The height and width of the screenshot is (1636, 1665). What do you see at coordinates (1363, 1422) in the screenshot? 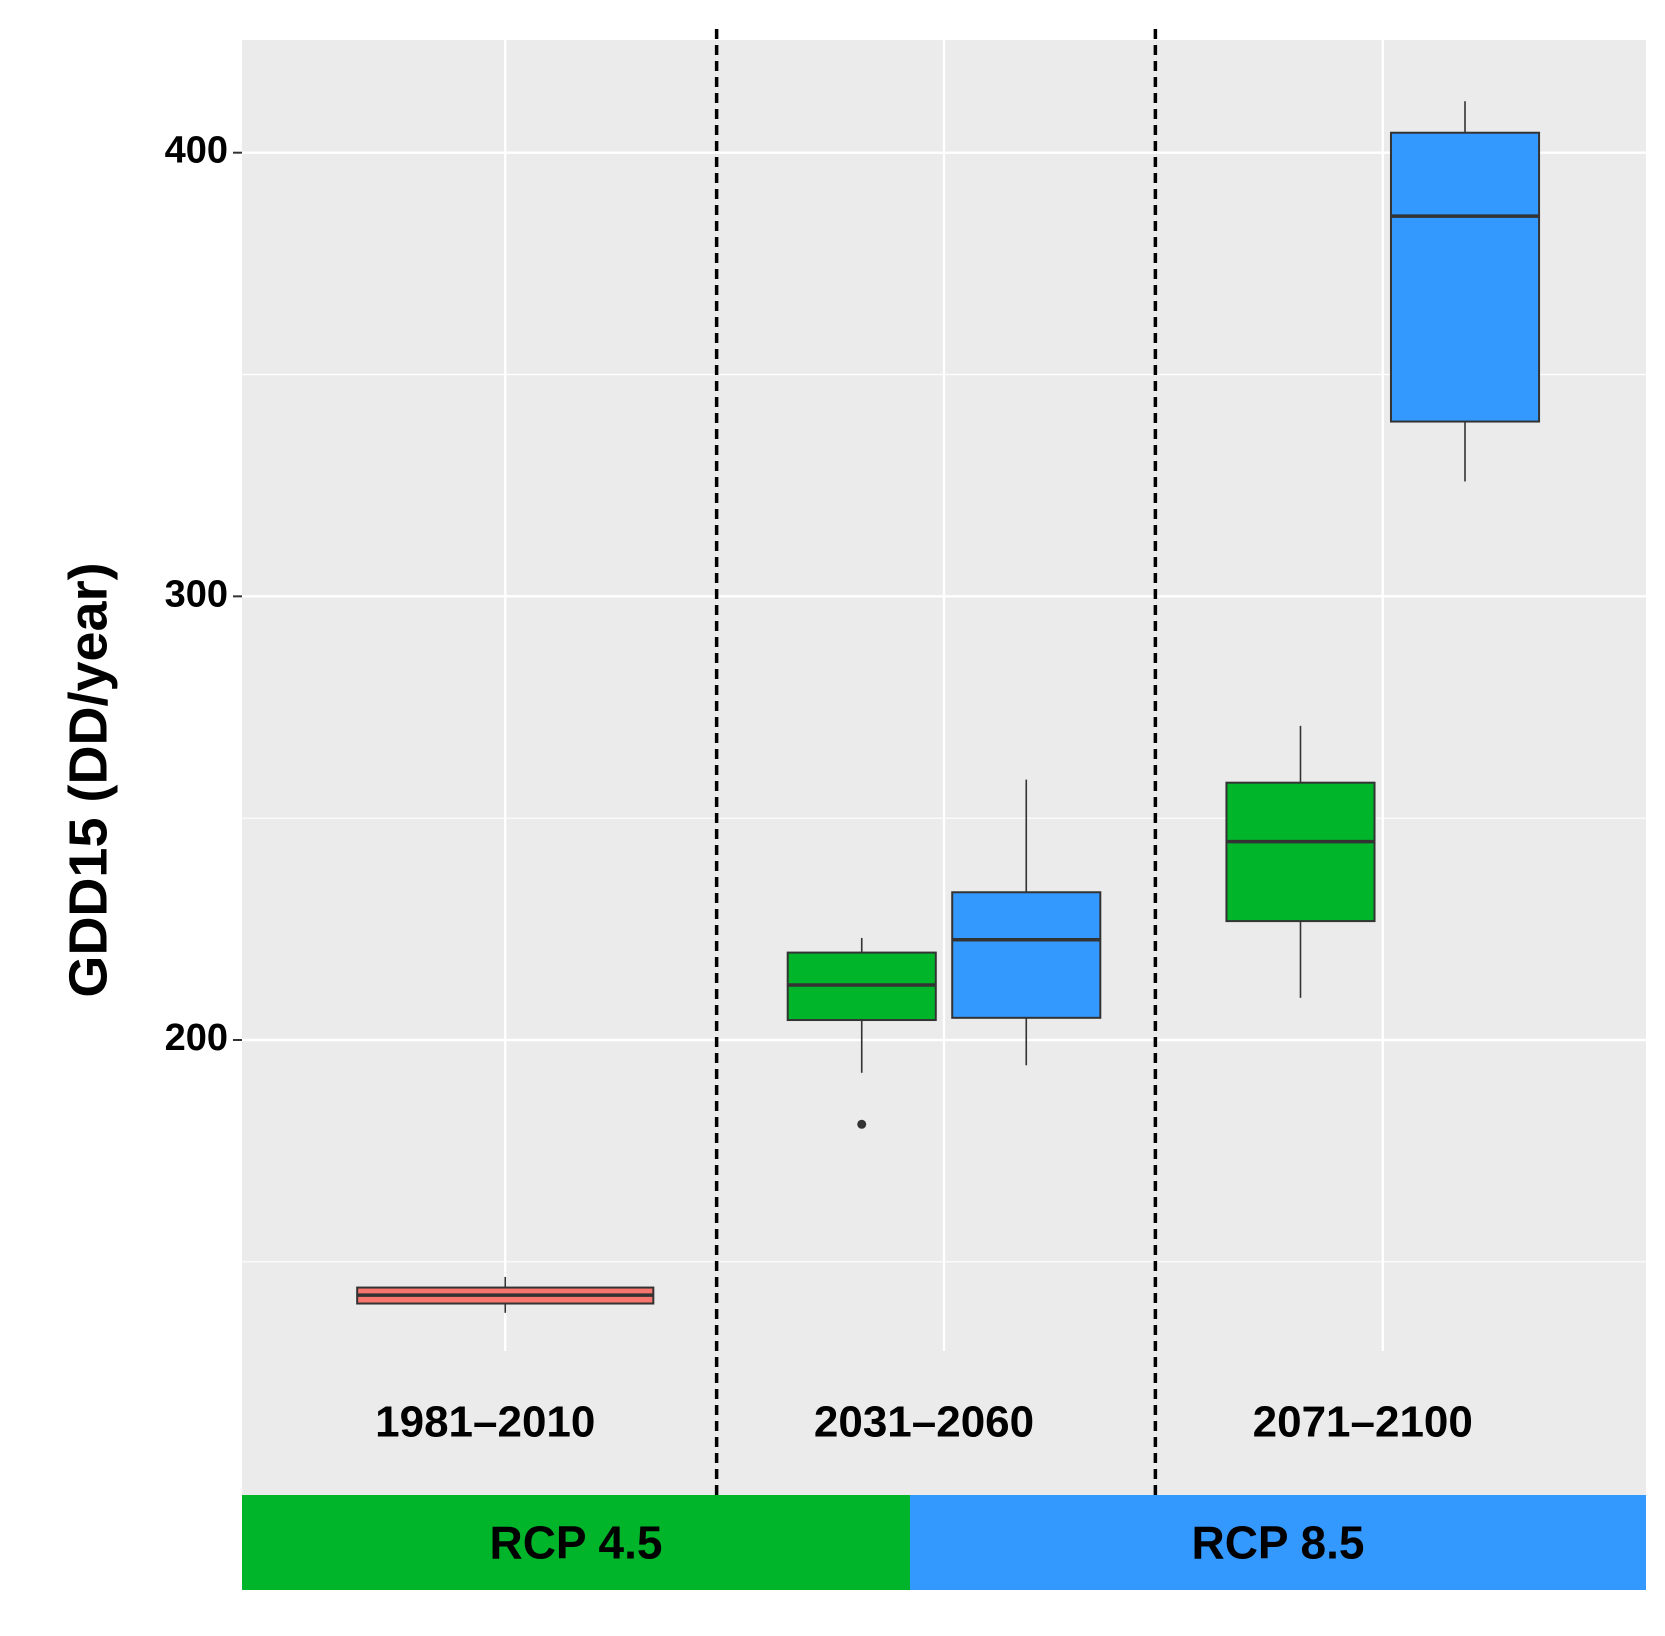
I see `x-tick-label: 2071–2100` at bounding box center [1363, 1422].